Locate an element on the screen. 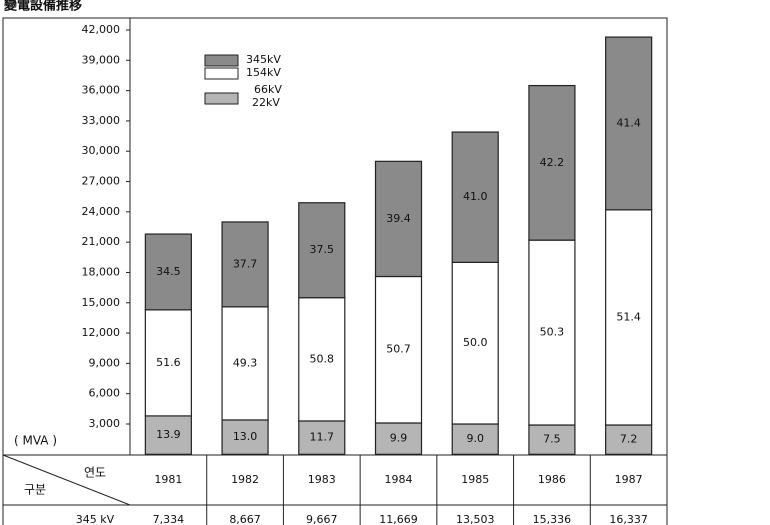 The height and width of the screenshot is (525, 770). share-label: 41.0 is located at coordinates (475, 196).